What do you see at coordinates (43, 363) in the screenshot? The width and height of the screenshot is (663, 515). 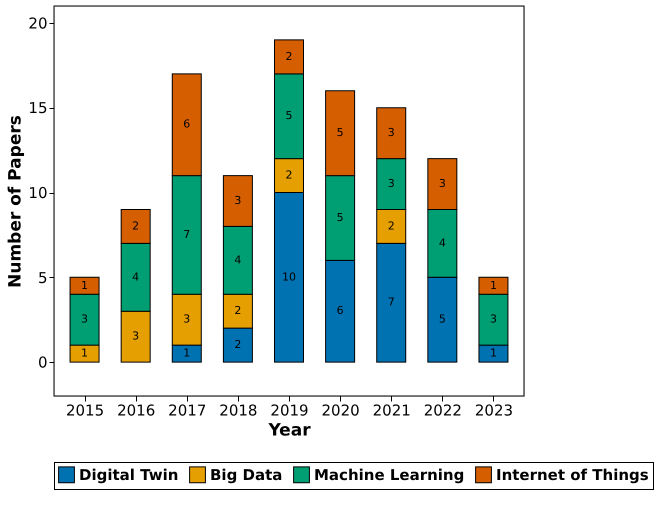 I see `y-tick-label: 0` at bounding box center [43, 363].